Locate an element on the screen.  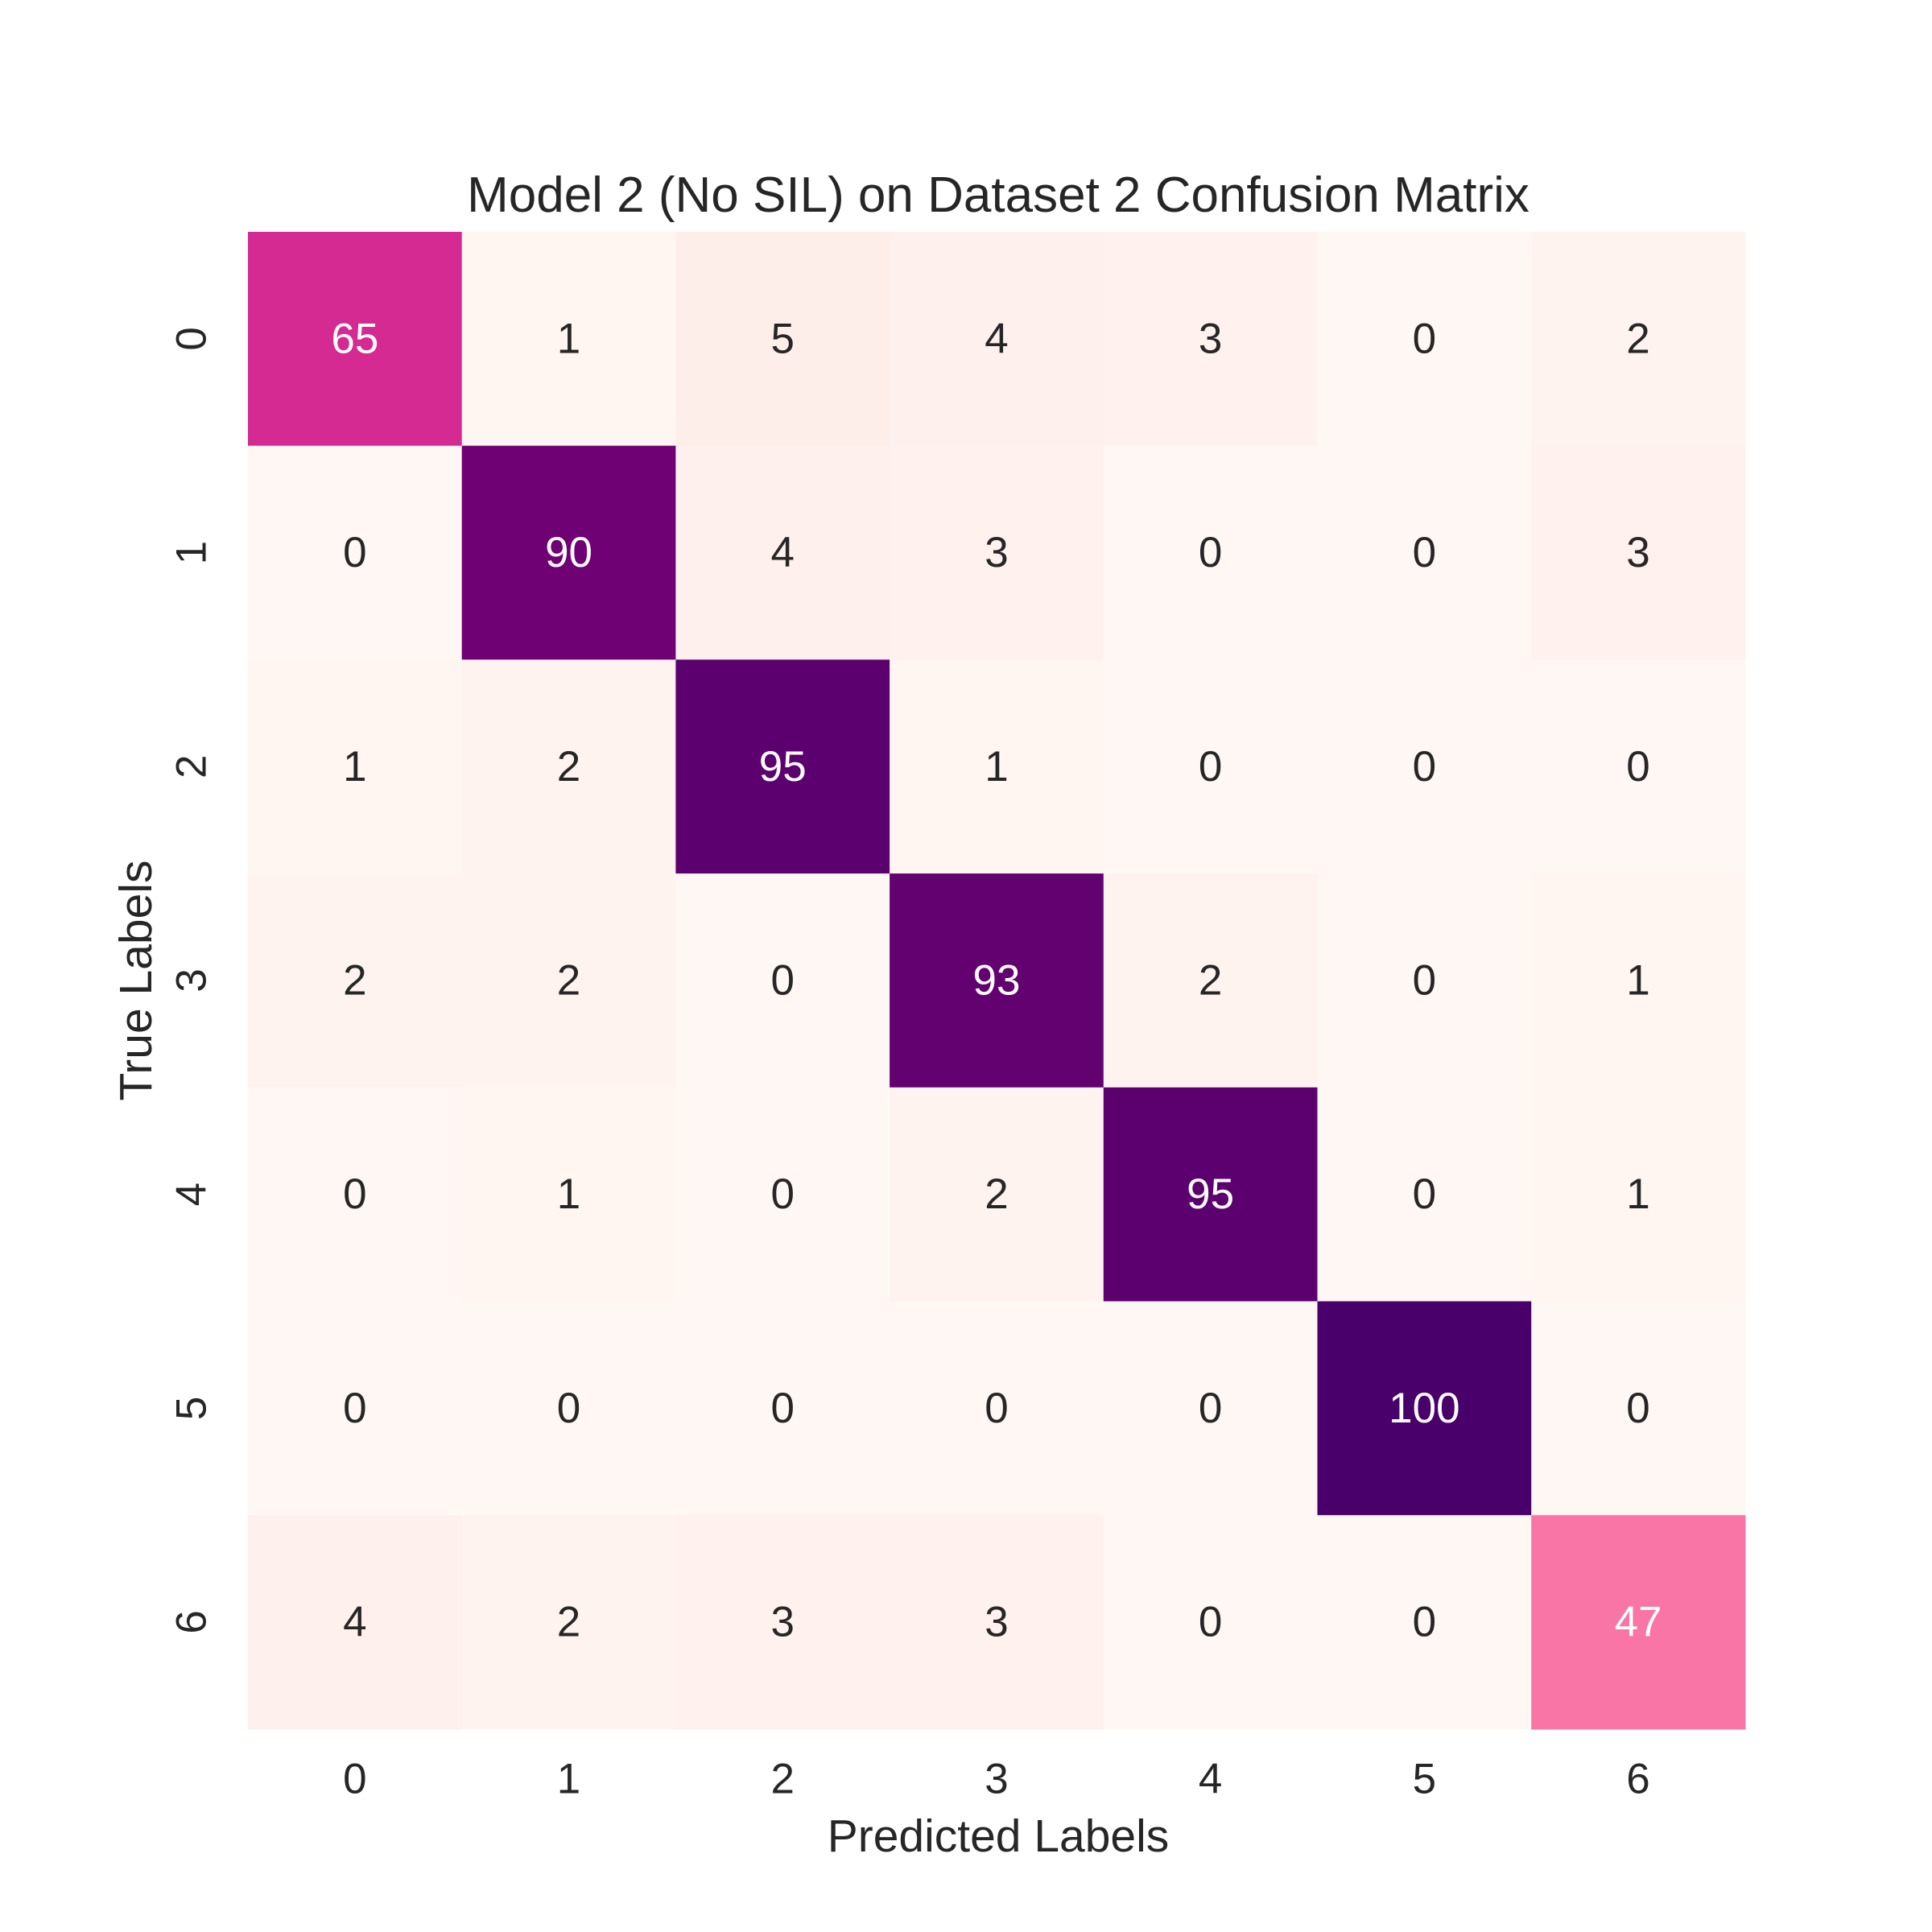
cell-value-r6-c5: 0 is located at coordinates (1424, 1622).